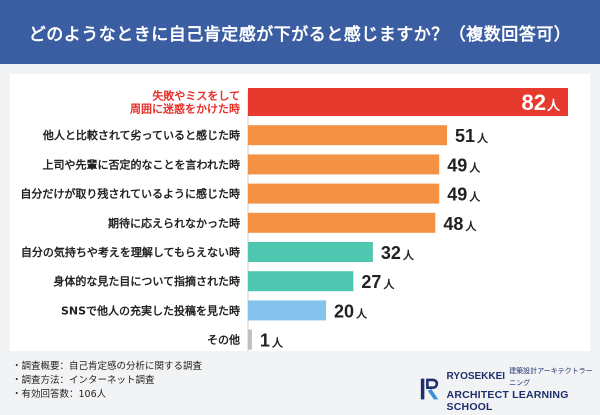  I want to click on data-label: 32, so click(391, 253).